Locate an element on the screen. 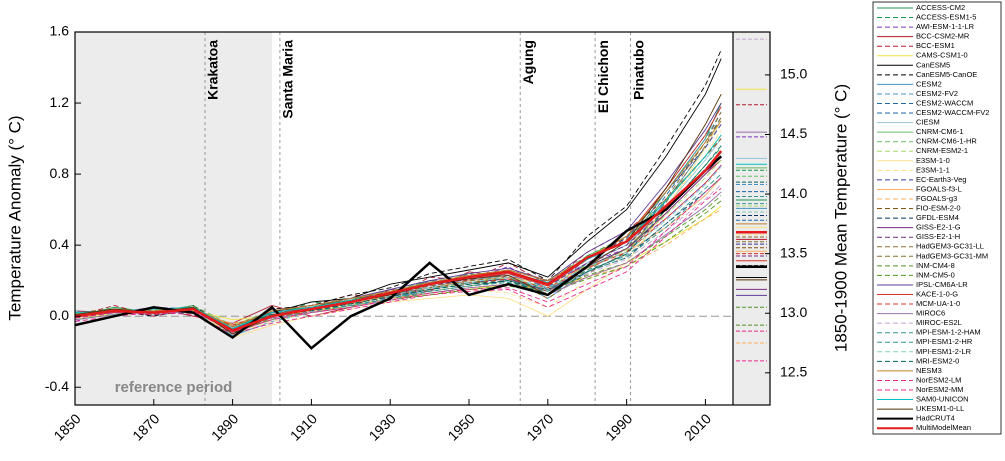  legend-label: HadGEM3-GC31-MM is located at coordinates (952, 255).